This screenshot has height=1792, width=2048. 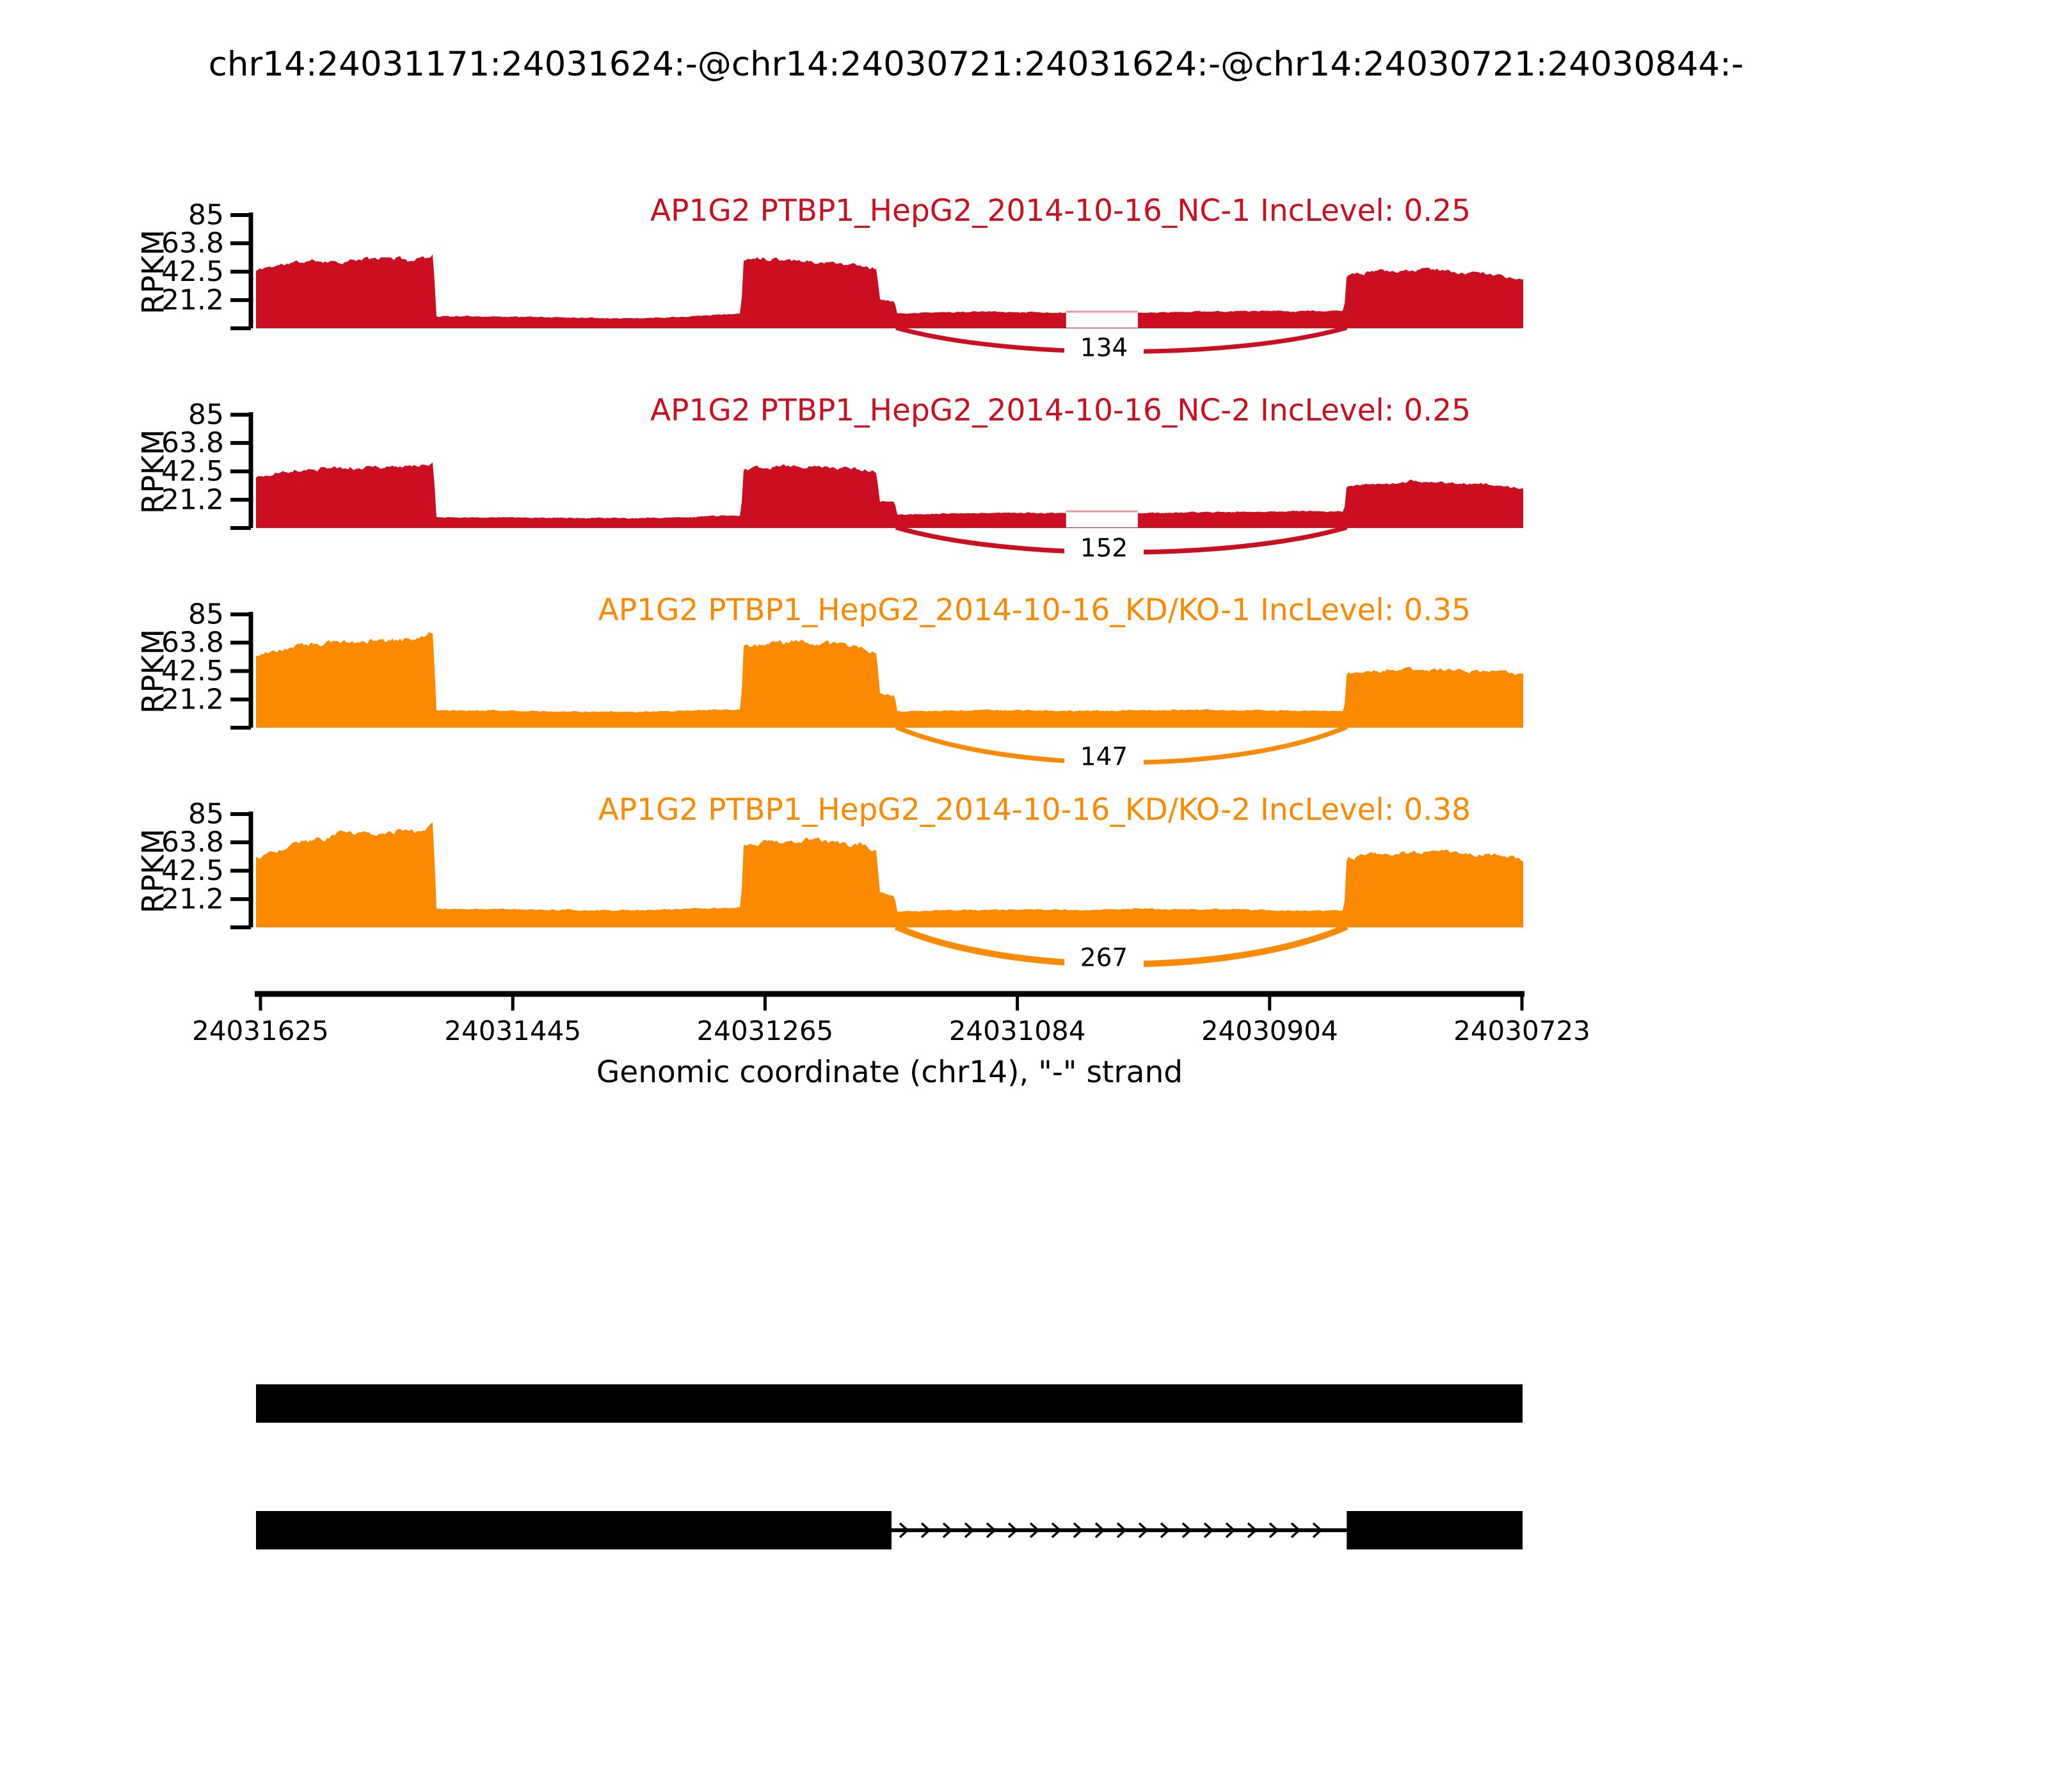 What do you see at coordinates (192, 899) in the screenshot?
I see `y-tick-label-track-4: 21.2` at bounding box center [192, 899].